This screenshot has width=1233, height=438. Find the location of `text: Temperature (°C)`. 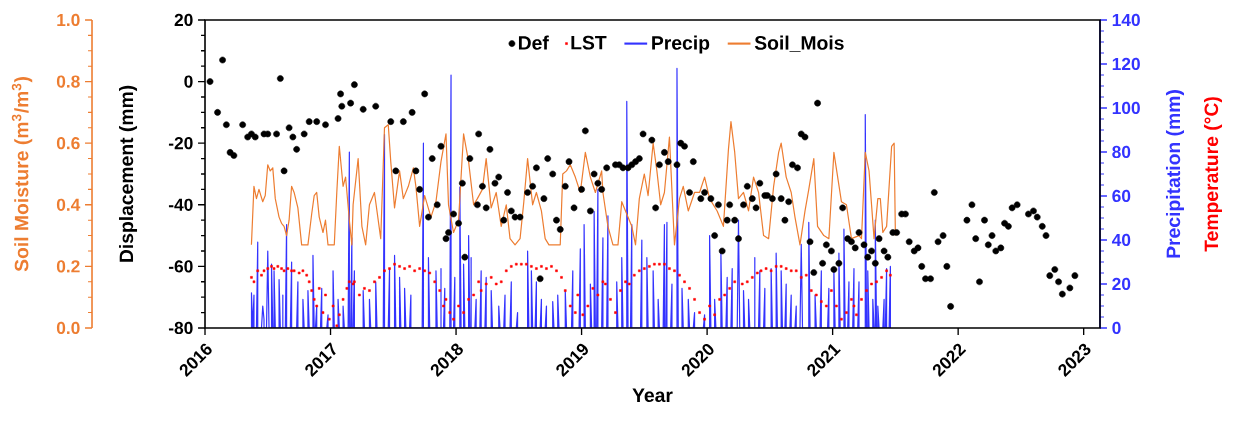

text: Temperature (°C) is located at coordinates (1213, 174).